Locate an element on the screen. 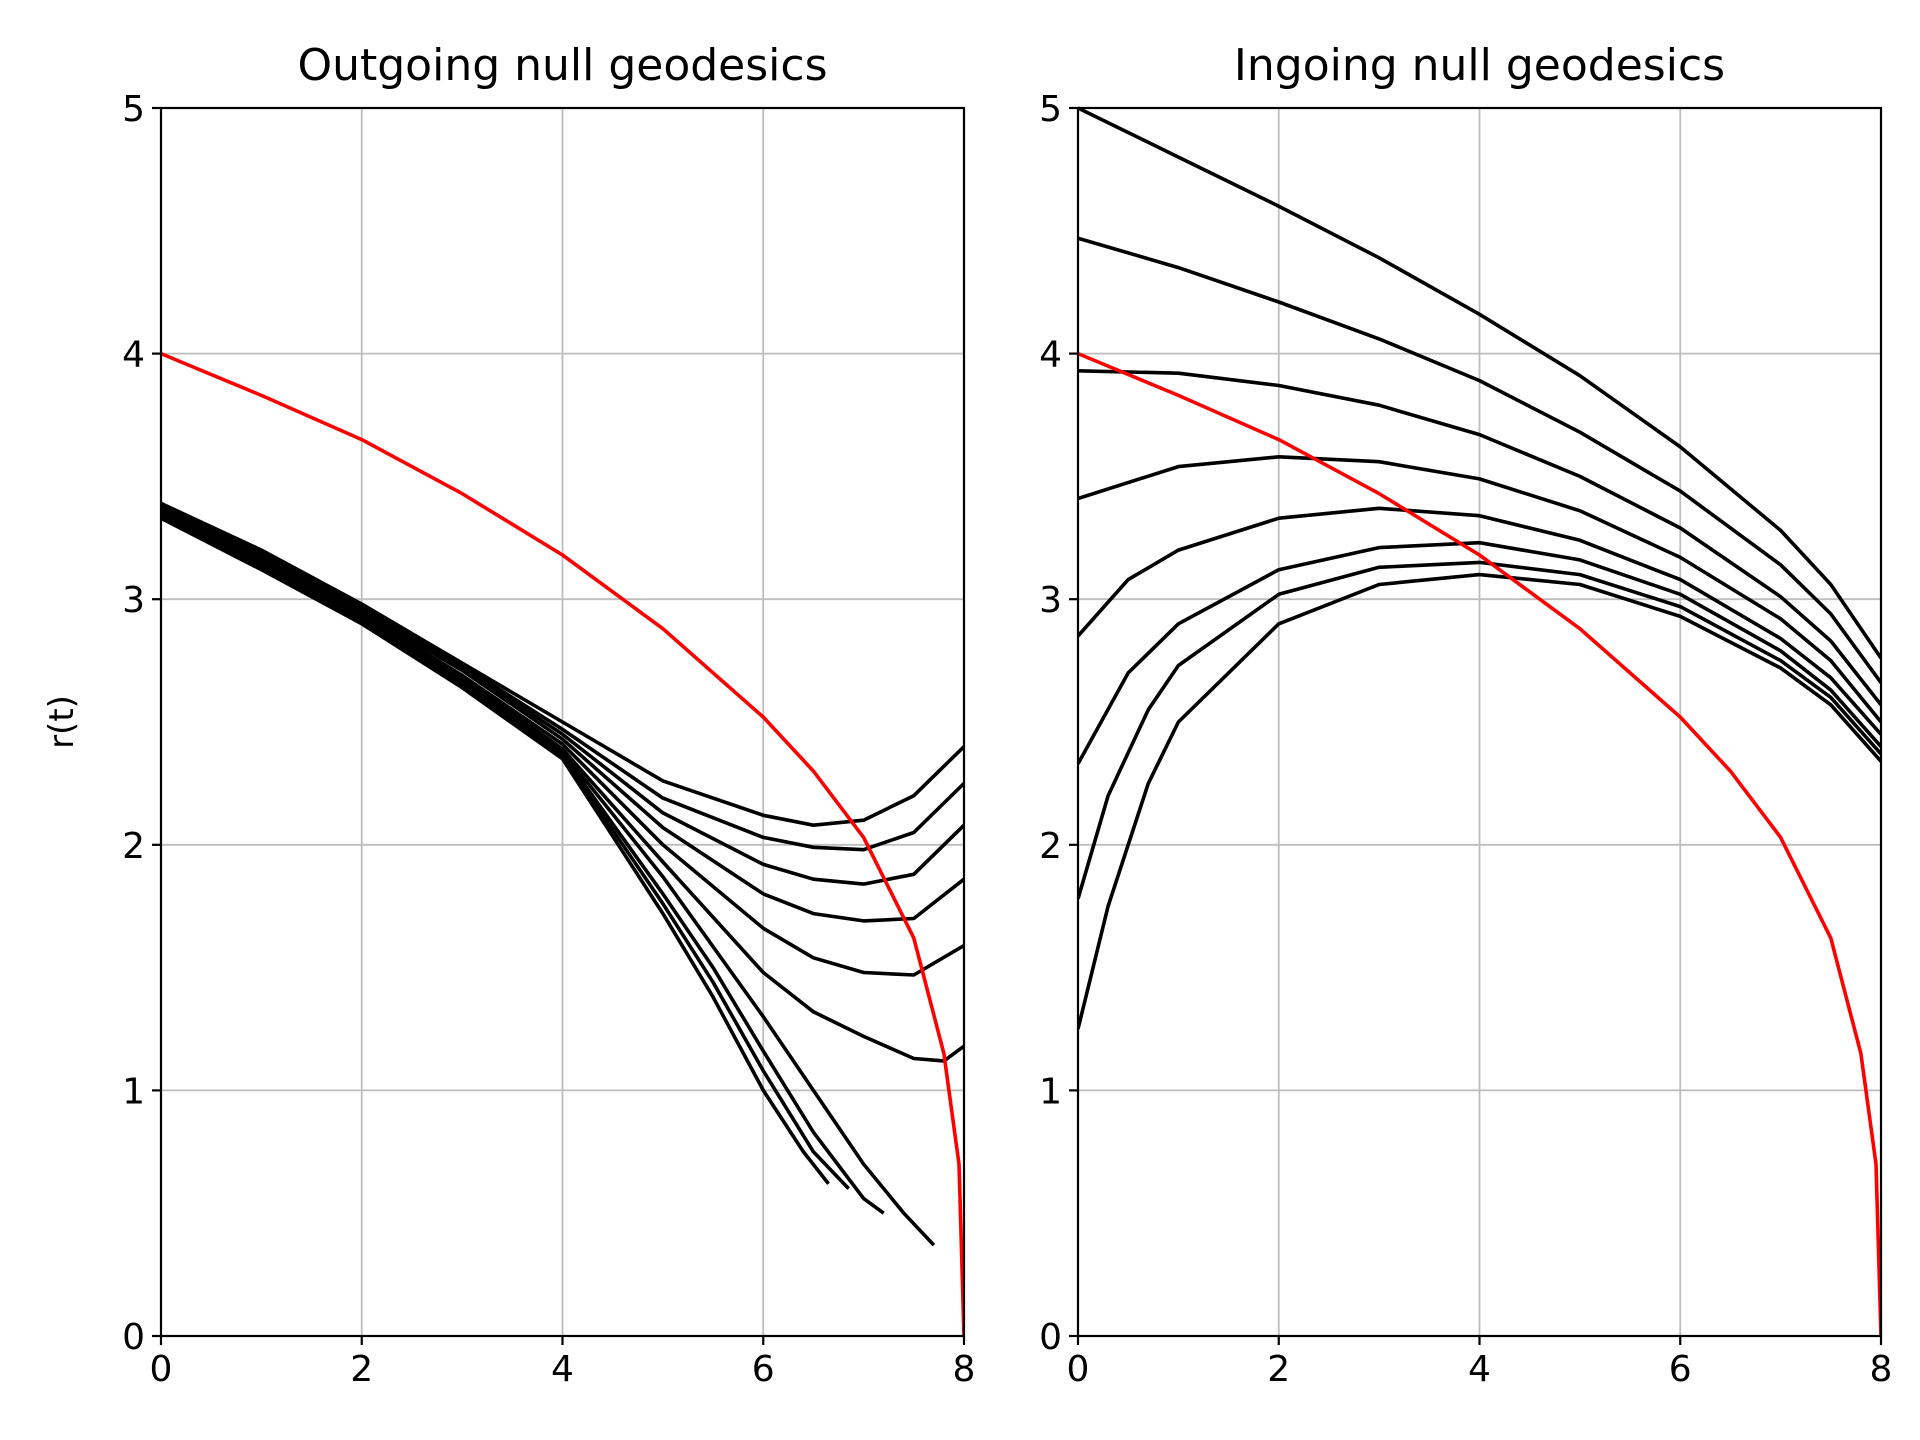  y-axis-label: r(t) is located at coordinates (62, 722).